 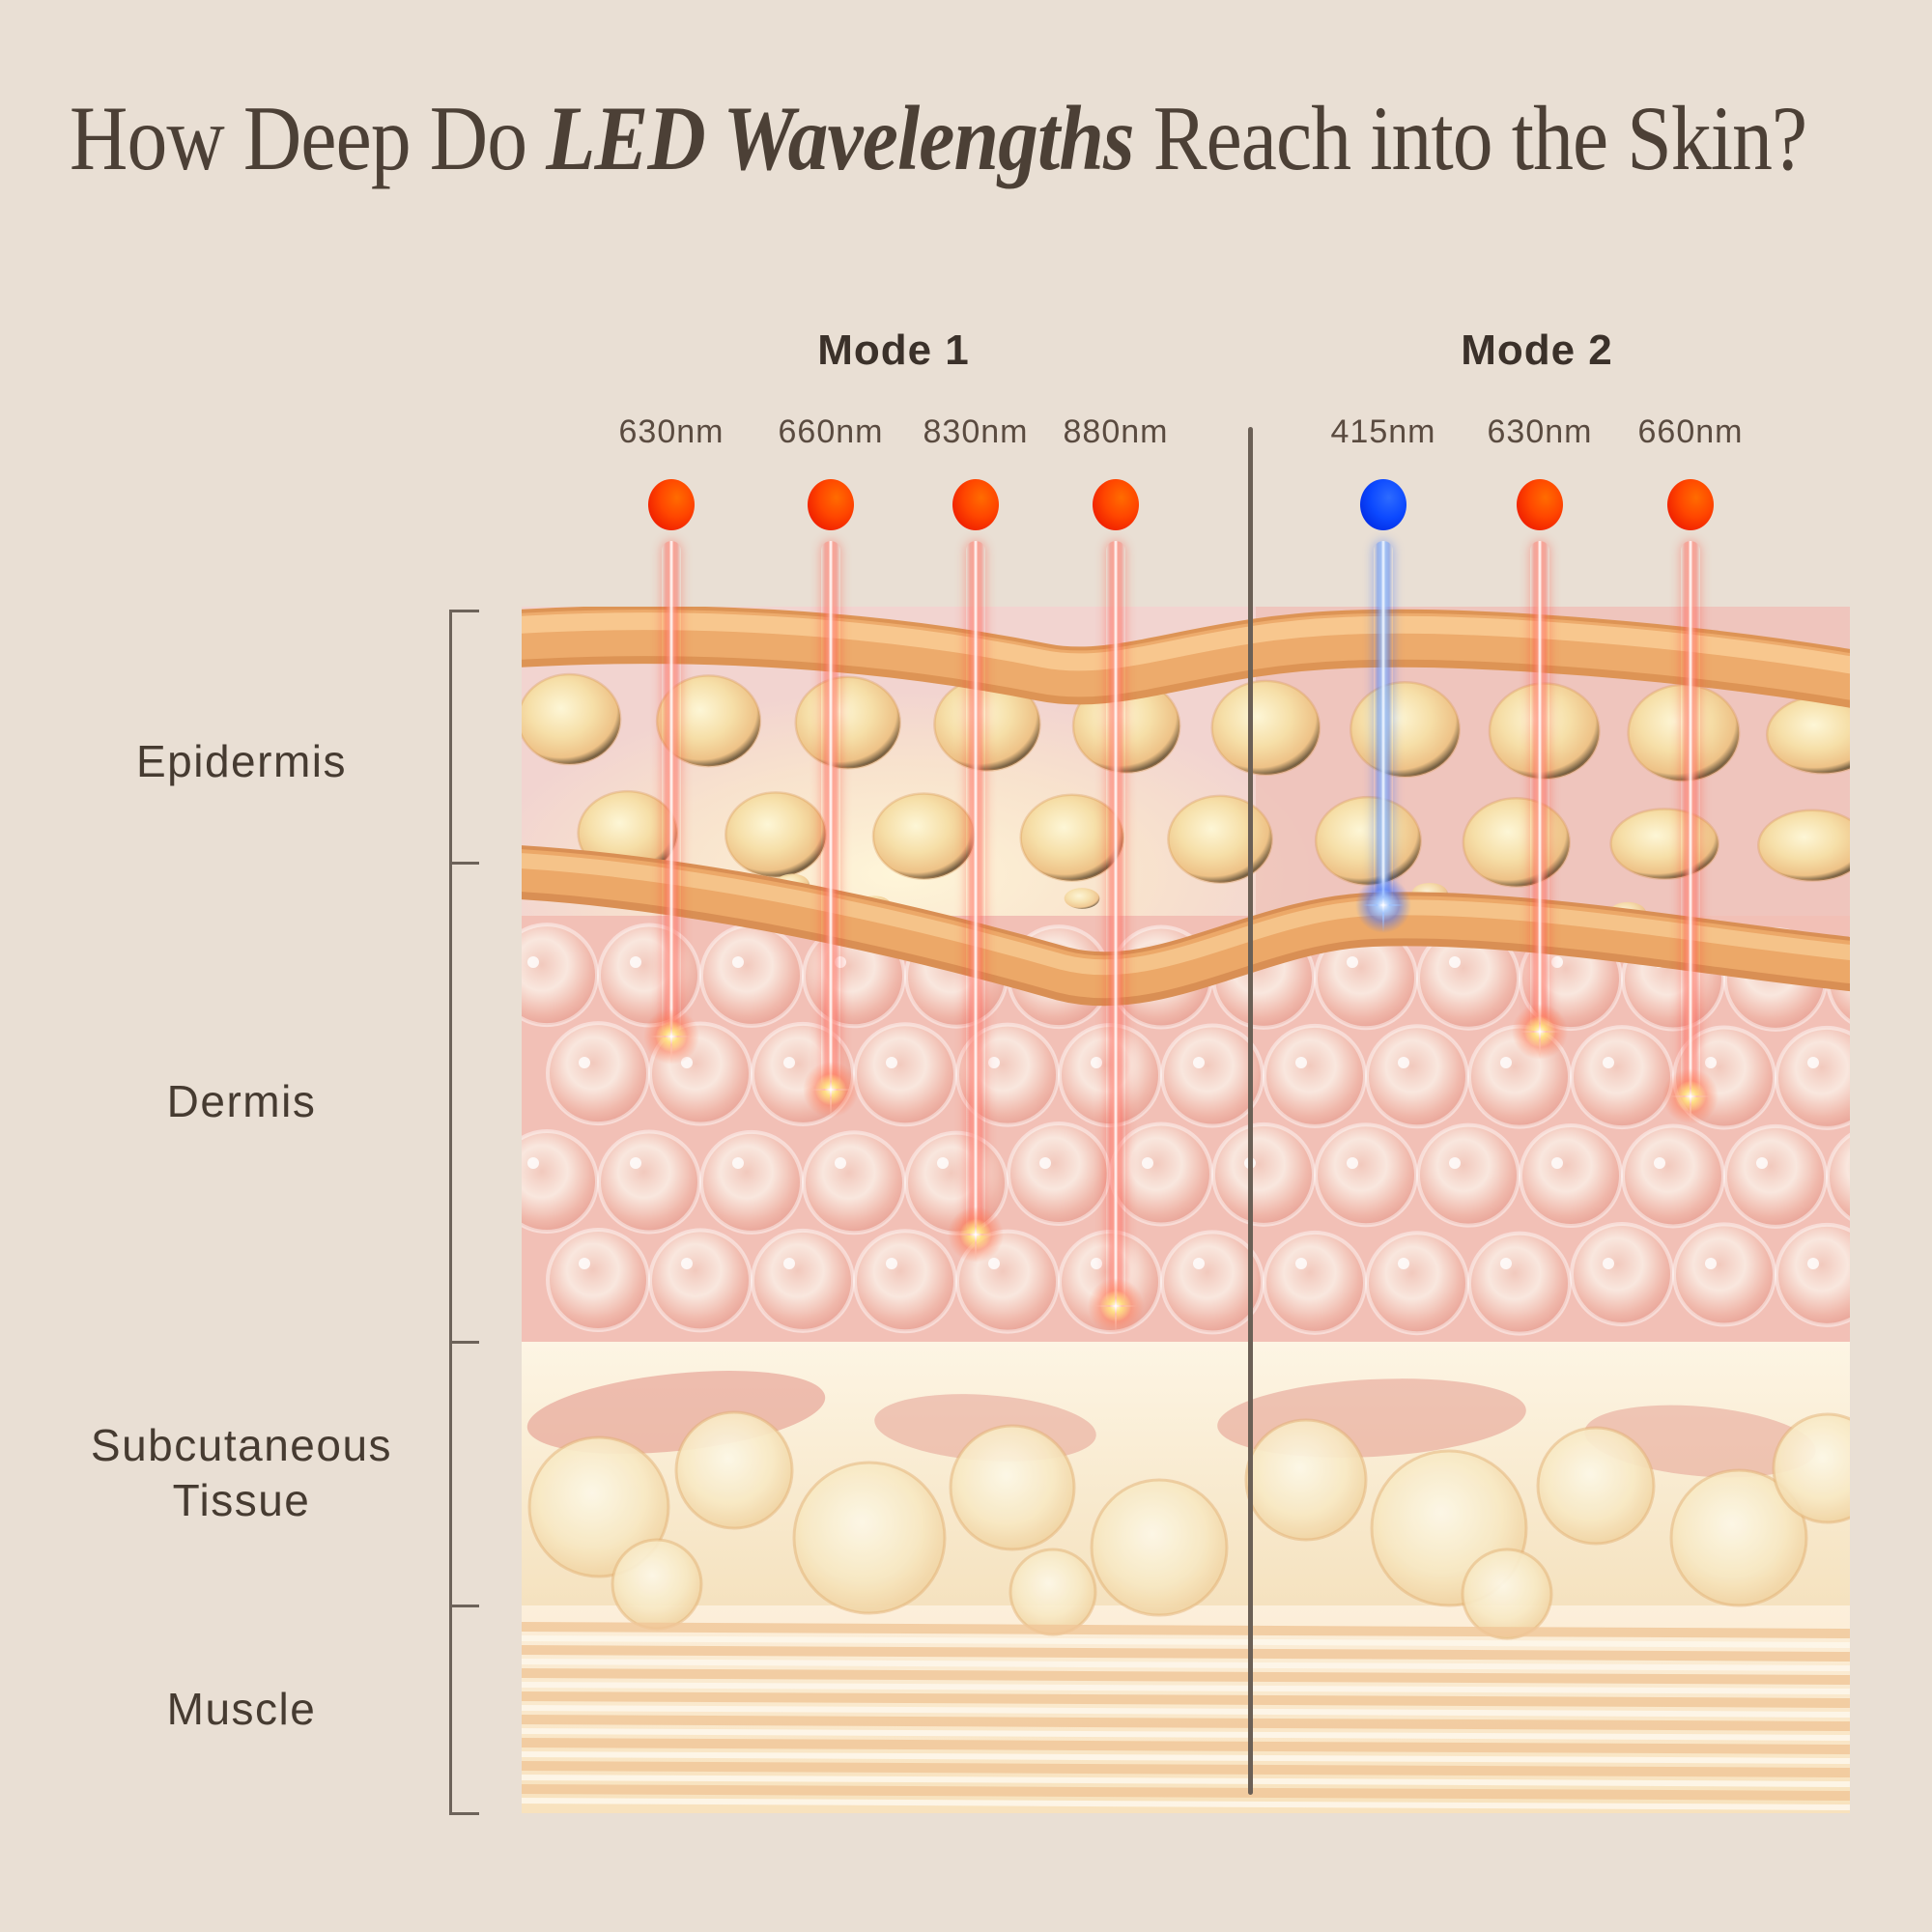 I want to click on title-suffix: Reach into the Skin?, so click(x=1470, y=138).